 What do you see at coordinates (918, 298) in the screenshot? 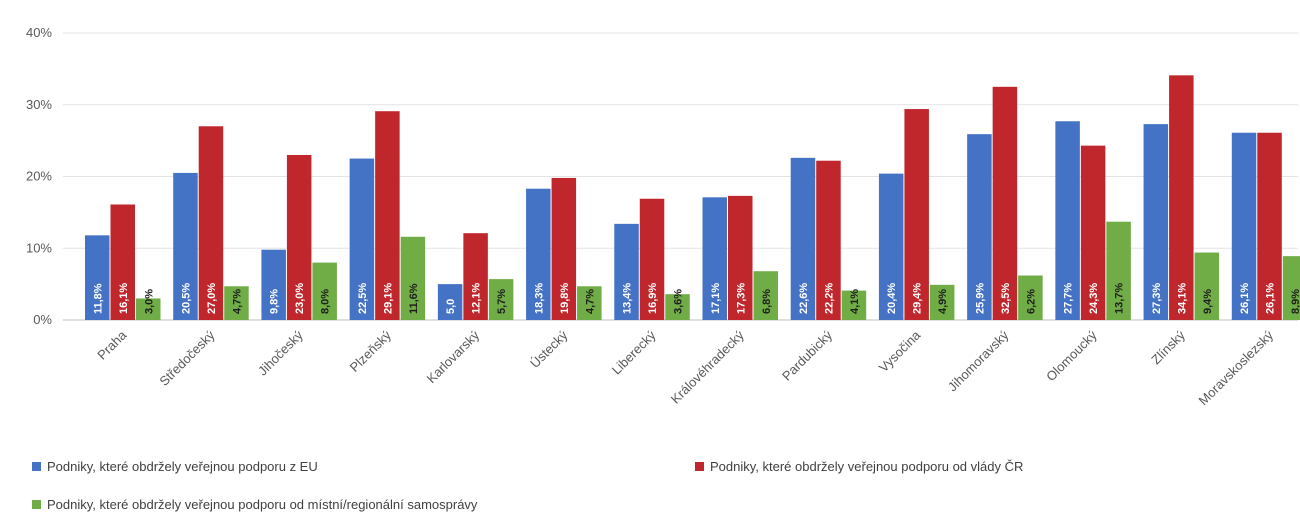
I see `data-label: 29,4%` at bounding box center [918, 298].